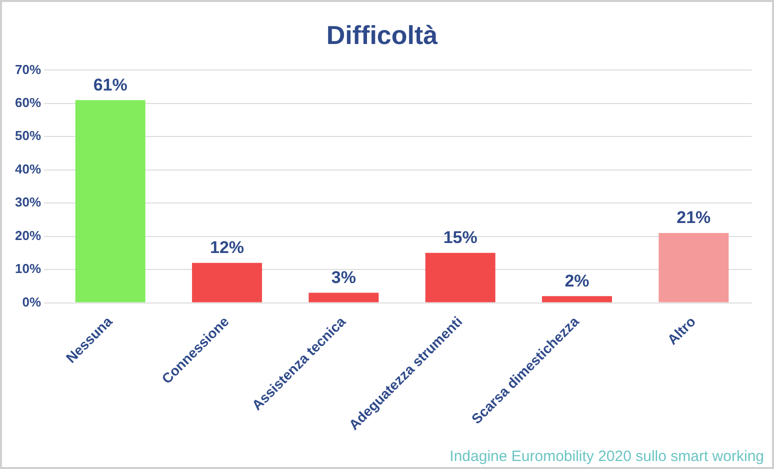 Image resolution: width=774 pixels, height=469 pixels. What do you see at coordinates (28, 168) in the screenshot?
I see `y-tick-label: 40%` at bounding box center [28, 168].